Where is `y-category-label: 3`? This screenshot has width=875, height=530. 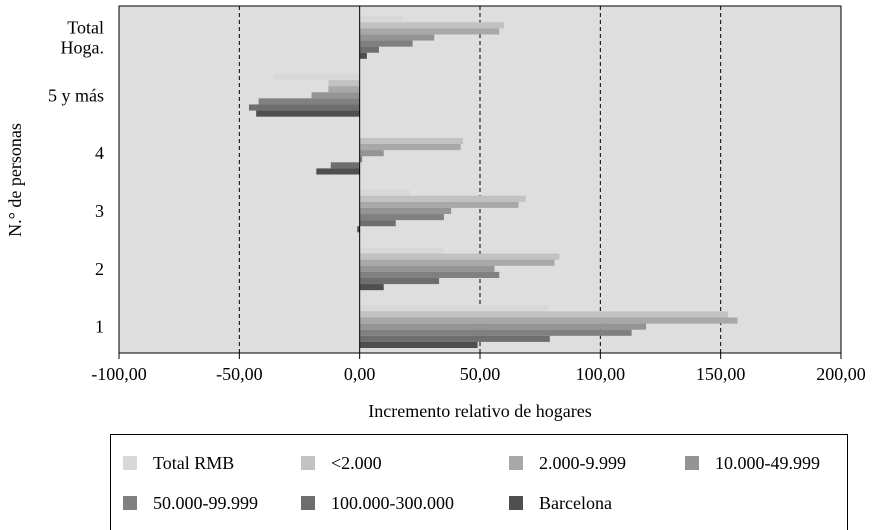
y-category-label: 3 is located at coordinates (99, 211).